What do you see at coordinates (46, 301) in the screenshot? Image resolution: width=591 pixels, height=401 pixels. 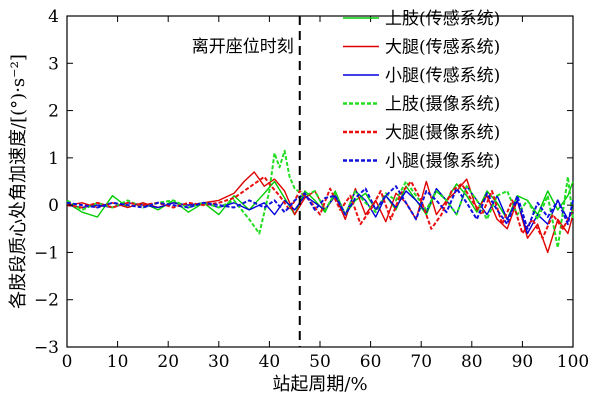 I see `y-tick-label: −2` at bounding box center [46, 301].